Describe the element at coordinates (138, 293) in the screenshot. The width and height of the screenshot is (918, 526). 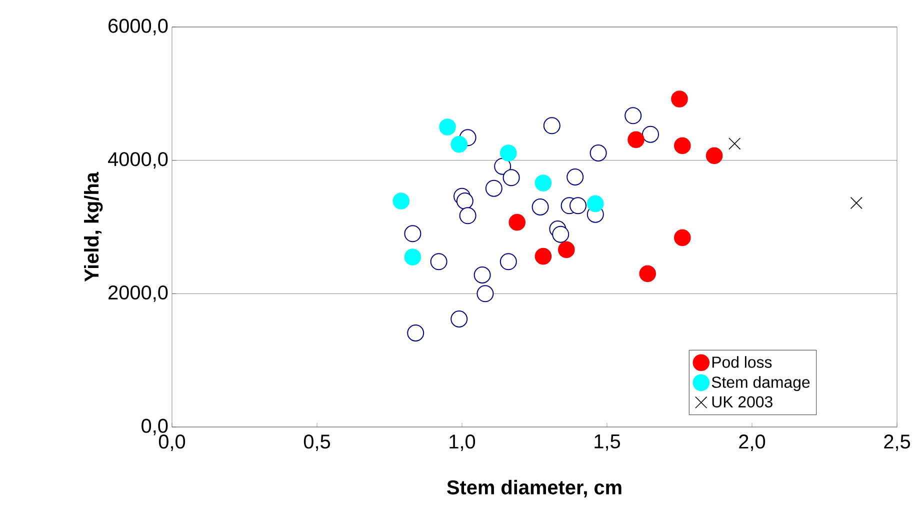
I see `y-tick-label: 2000,0` at that location.